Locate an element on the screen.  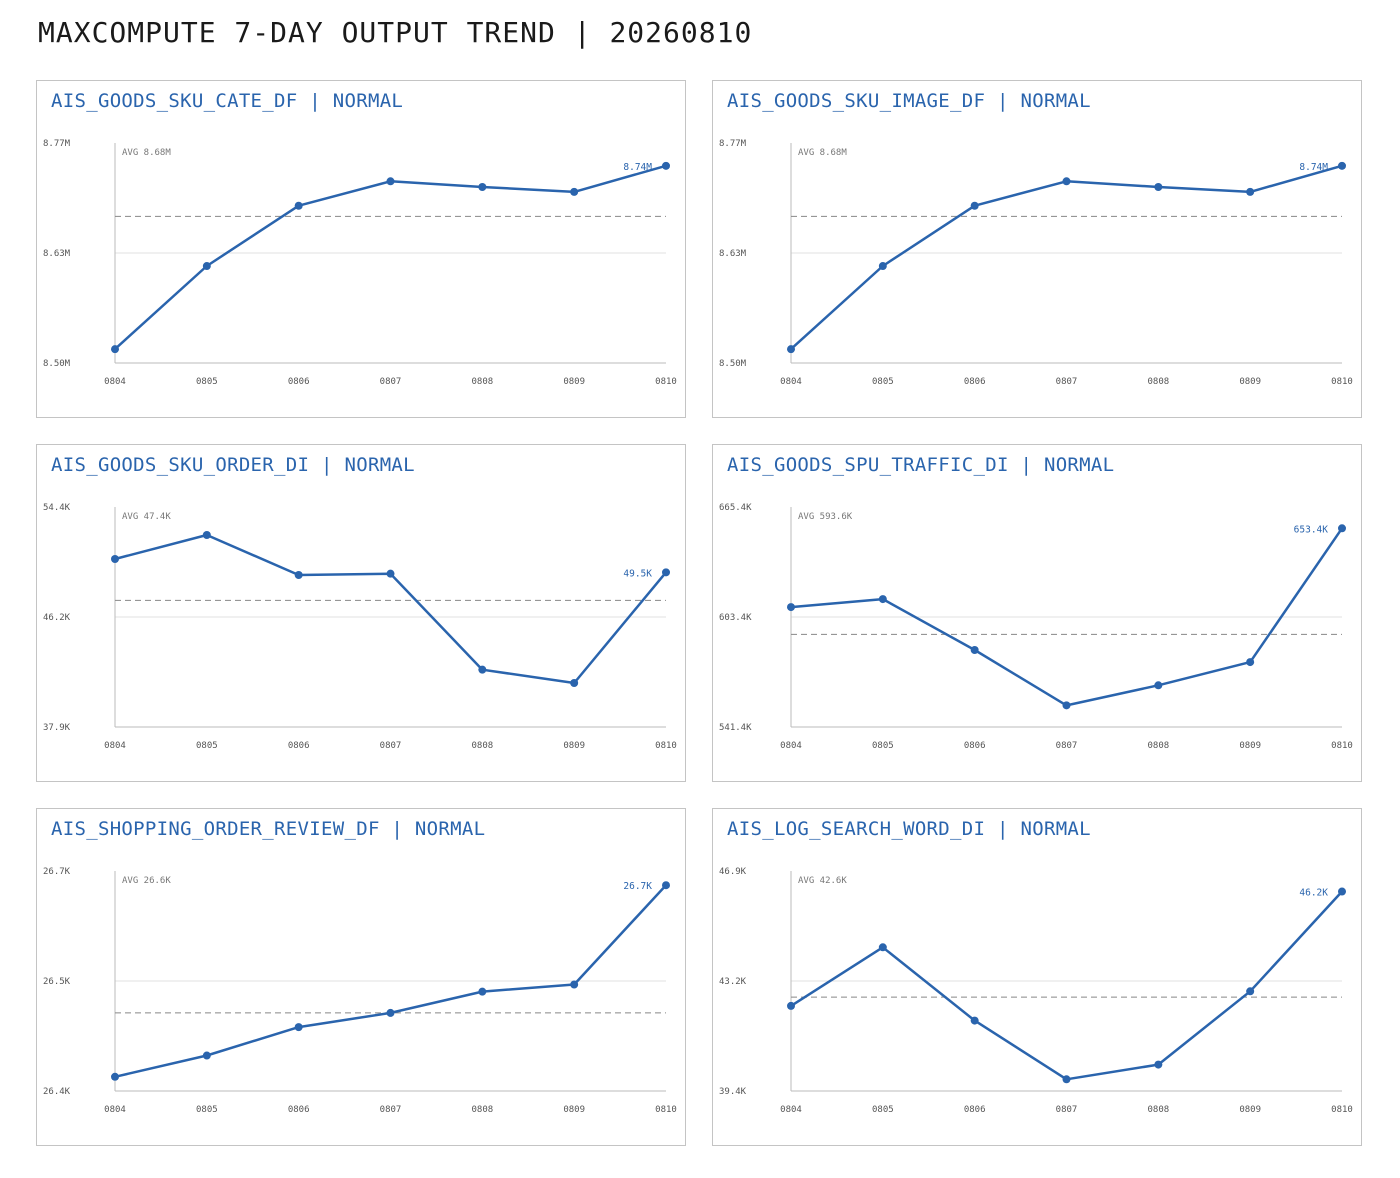
last-value-label: 46.2K is located at coordinates (1313, 893).